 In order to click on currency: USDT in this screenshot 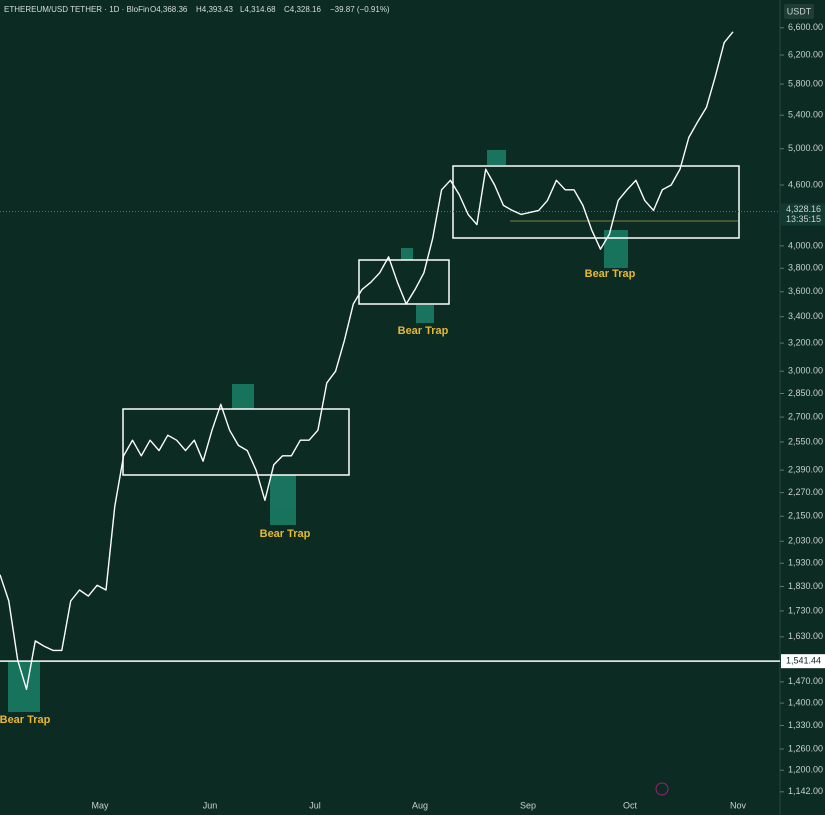, I will do `click(799, 11)`.